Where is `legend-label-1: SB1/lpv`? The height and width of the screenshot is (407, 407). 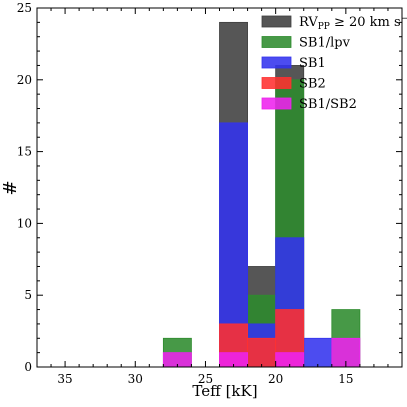
legend-label-1: SB1/lpv is located at coordinates (325, 43).